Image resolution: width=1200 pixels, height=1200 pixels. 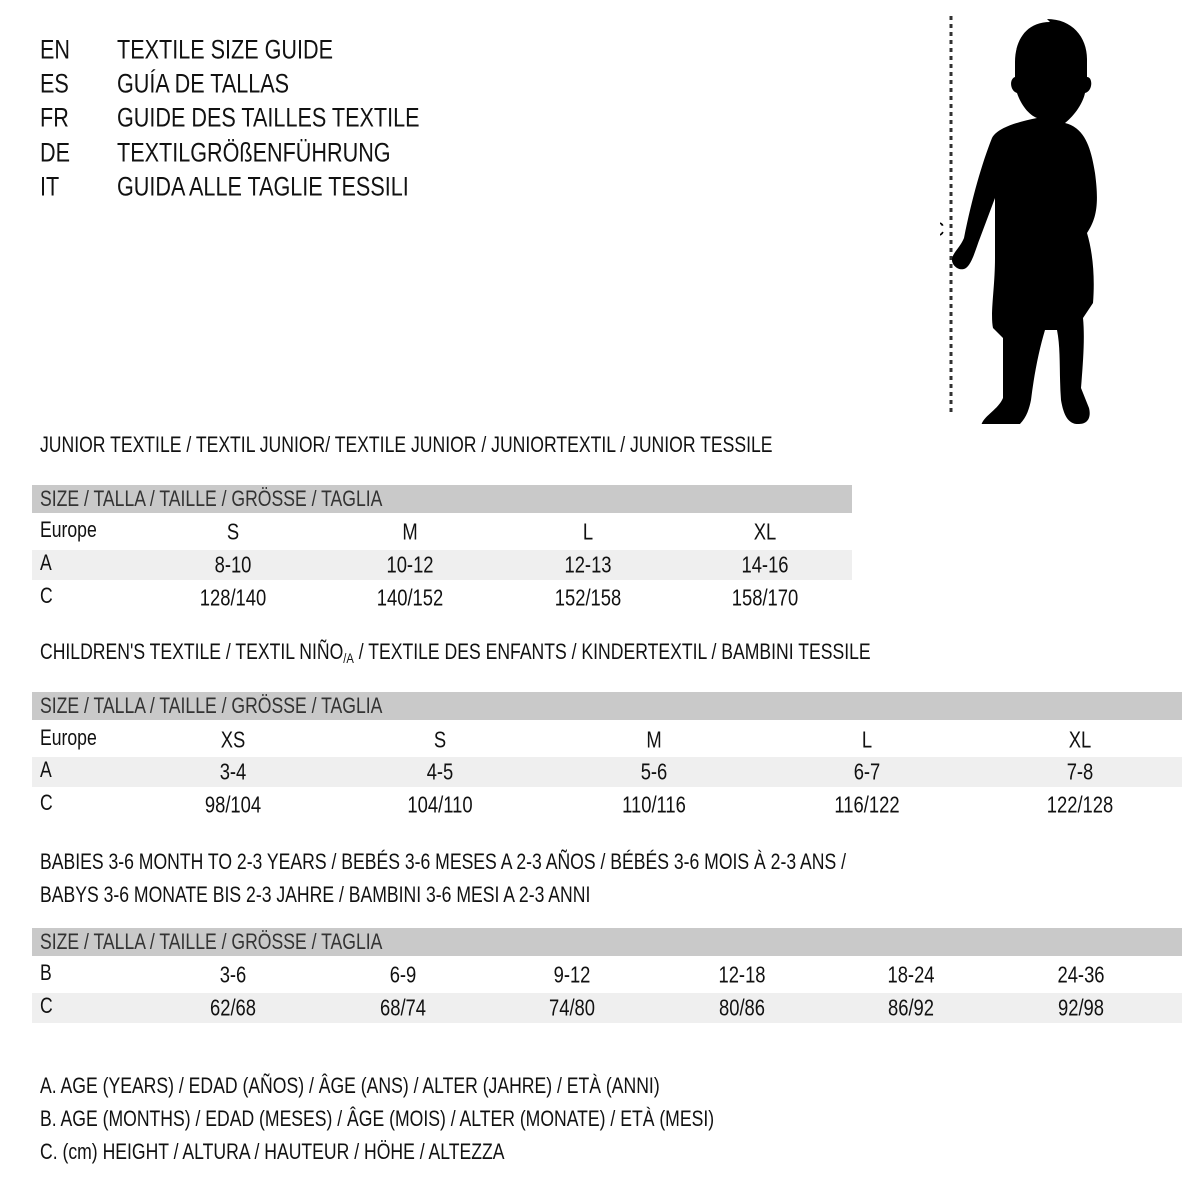 I want to click on table-cell: XS, so click(x=233, y=739).